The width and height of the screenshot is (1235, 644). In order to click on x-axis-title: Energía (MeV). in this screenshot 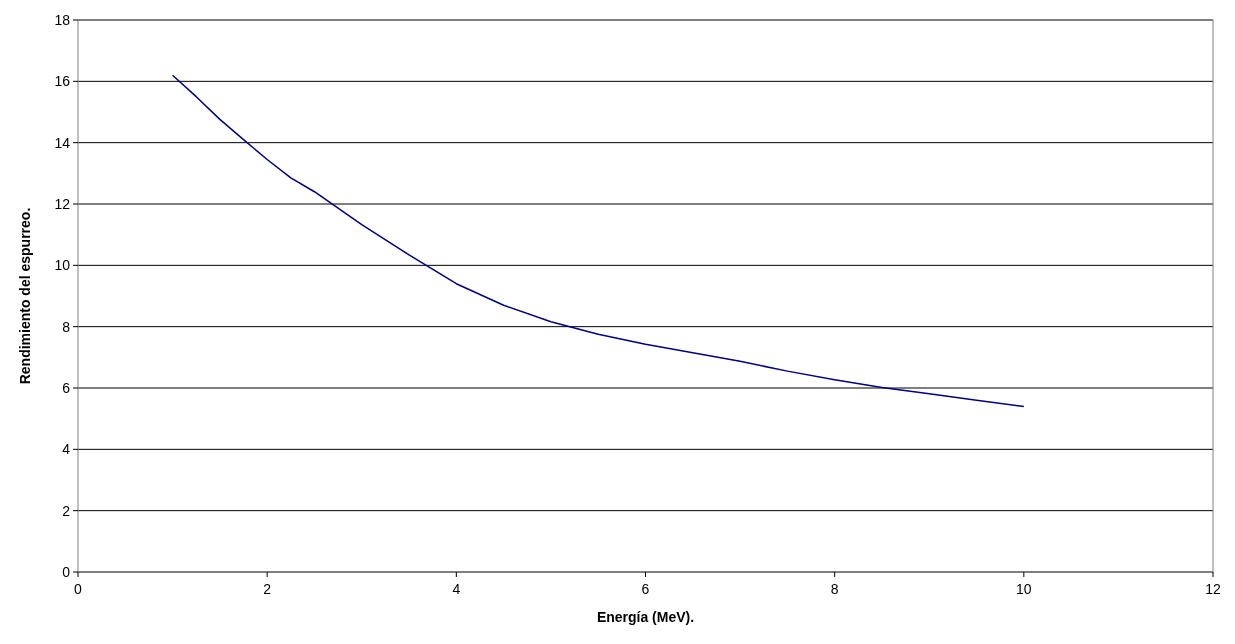, I will do `click(645, 617)`.